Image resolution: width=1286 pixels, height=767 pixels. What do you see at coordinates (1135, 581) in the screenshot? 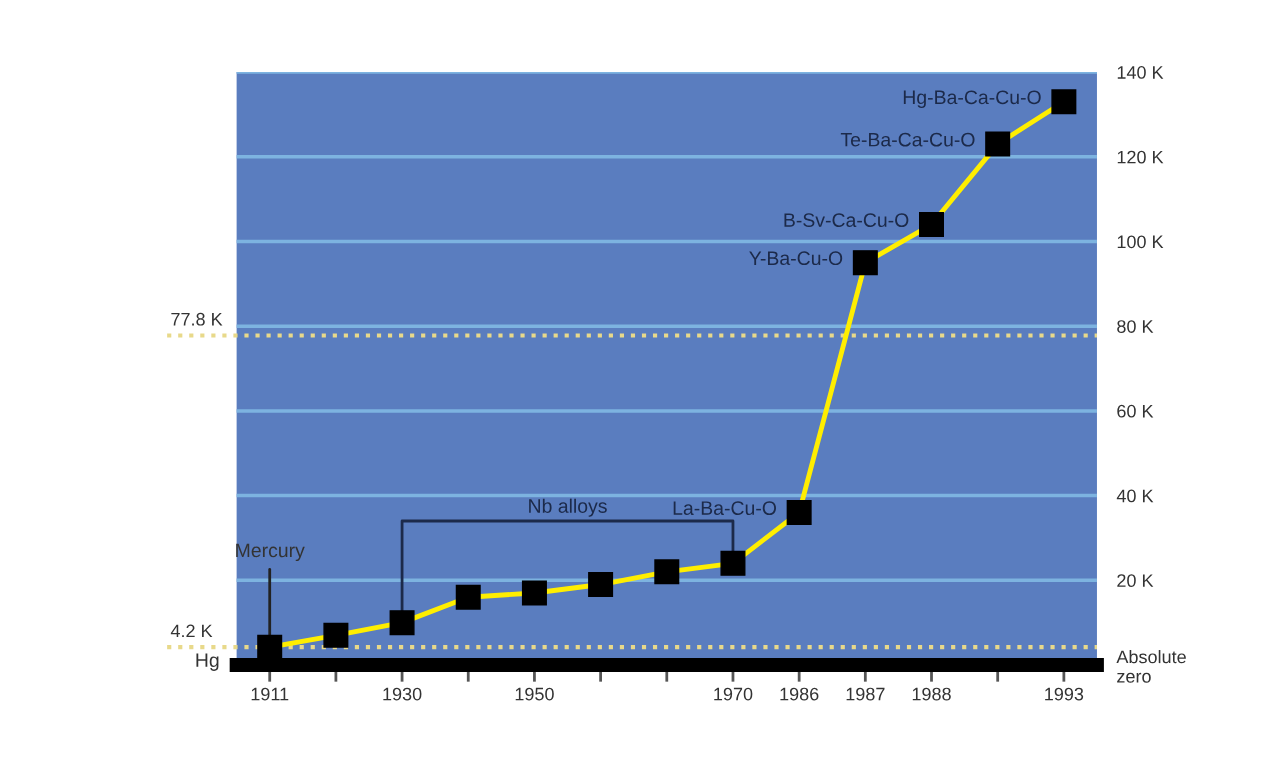
I see `y-tick-label: 20 K` at bounding box center [1135, 581].